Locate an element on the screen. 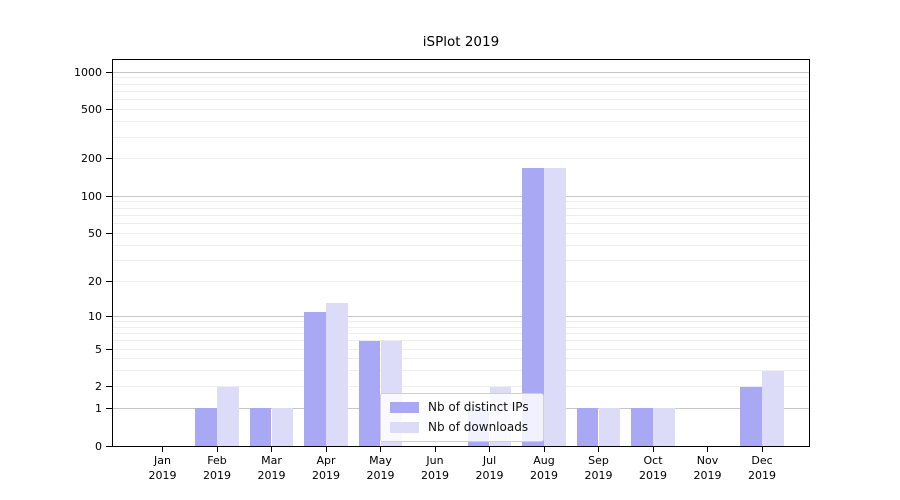  y-tick-label-1000: 1000 is located at coordinates (88, 72).